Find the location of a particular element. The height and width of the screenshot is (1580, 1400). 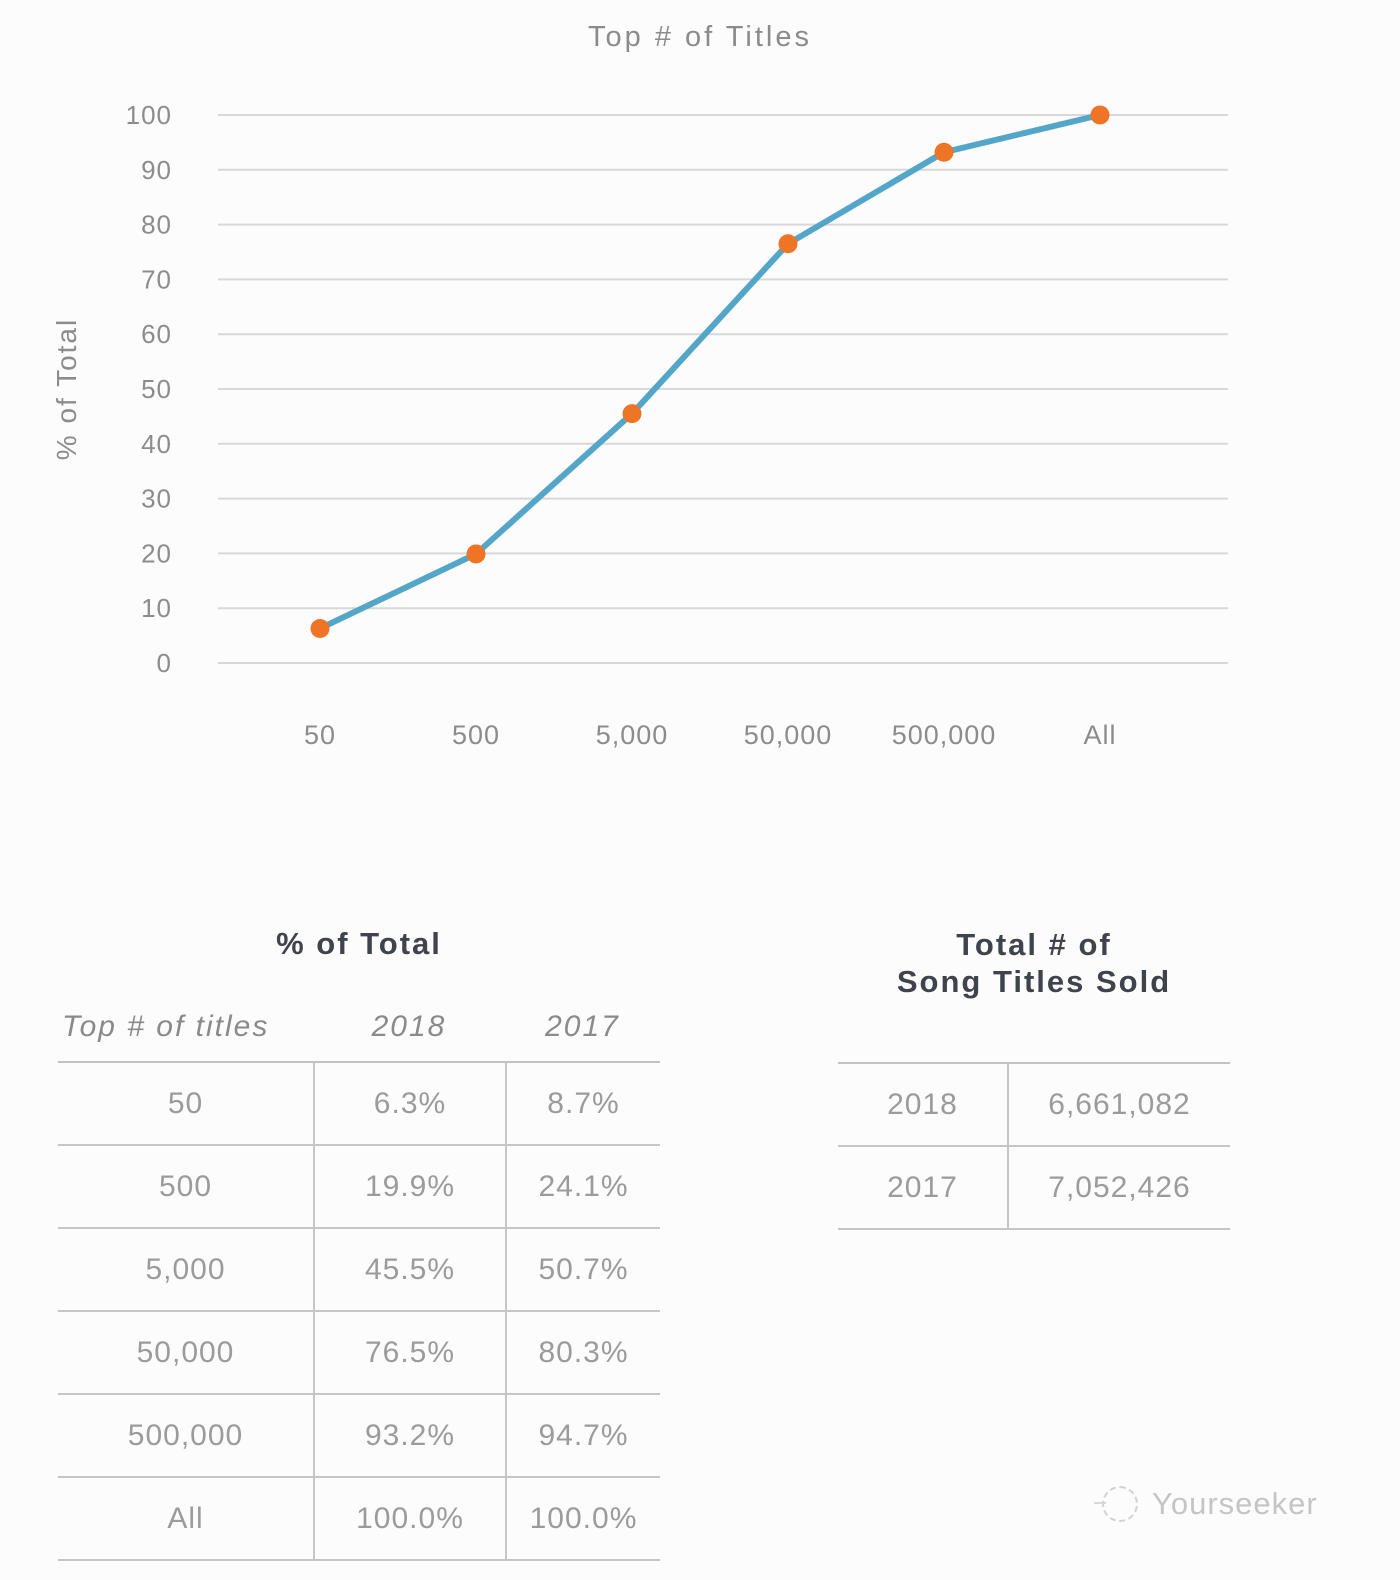

chart-title: Top # of Titles is located at coordinates (700, 37).